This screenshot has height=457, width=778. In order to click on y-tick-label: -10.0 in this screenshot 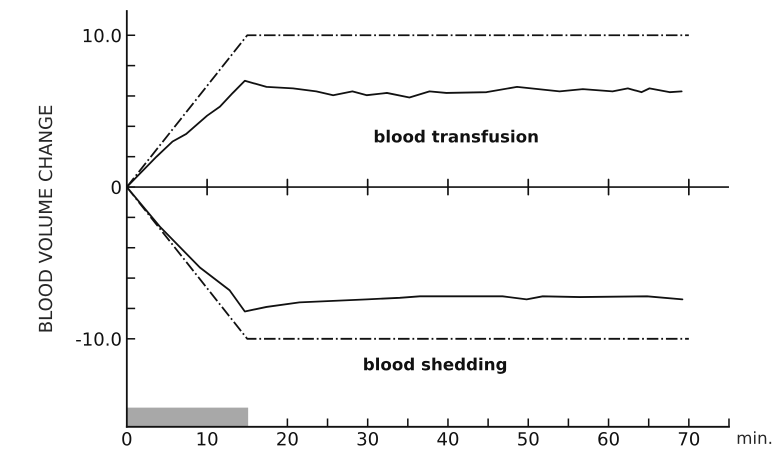, I will do `click(98, 339)`.